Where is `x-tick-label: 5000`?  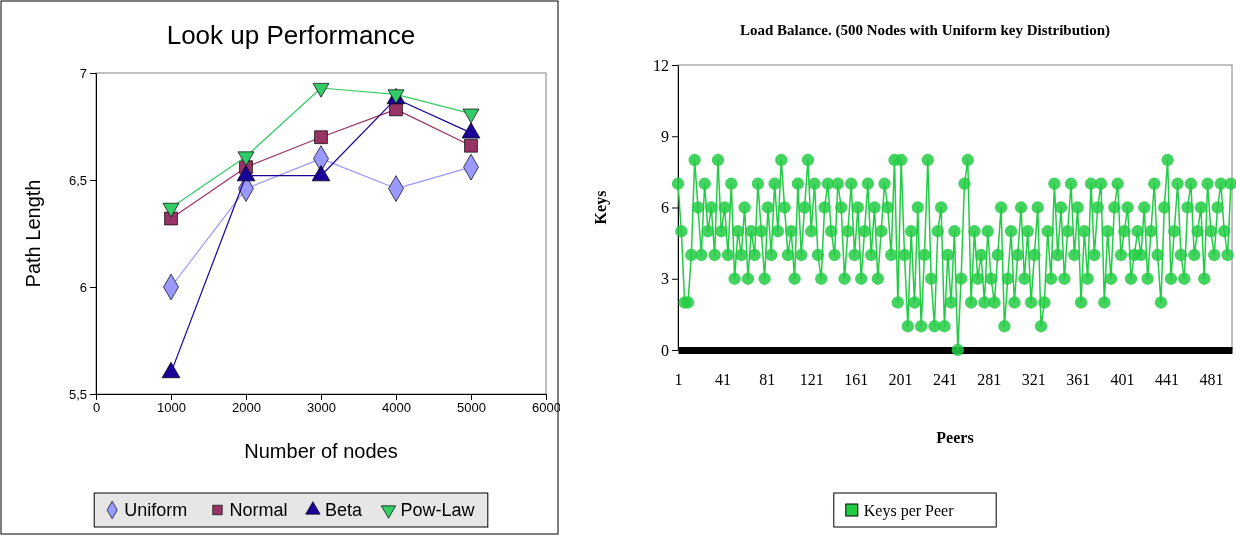
x-tick-label: 5000 is located at coordinates (471, 408).